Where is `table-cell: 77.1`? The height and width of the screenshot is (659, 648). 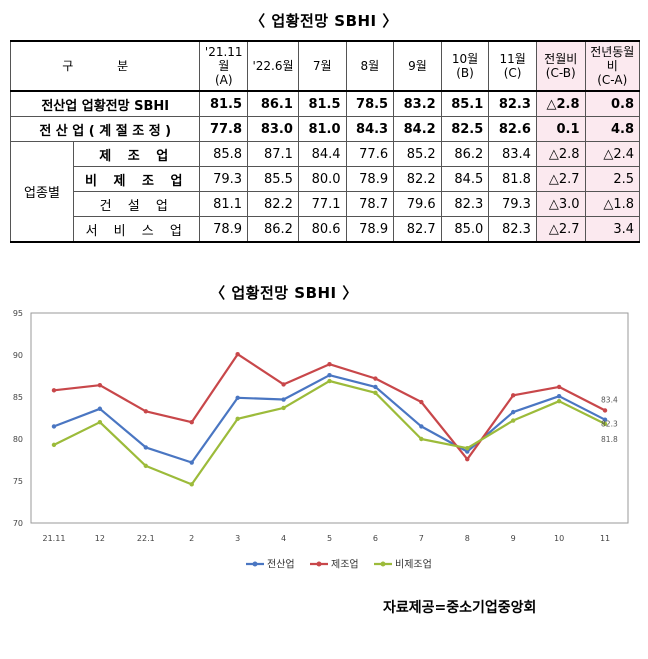
table-cell: 77.1 is located at coordinates (322, 204).